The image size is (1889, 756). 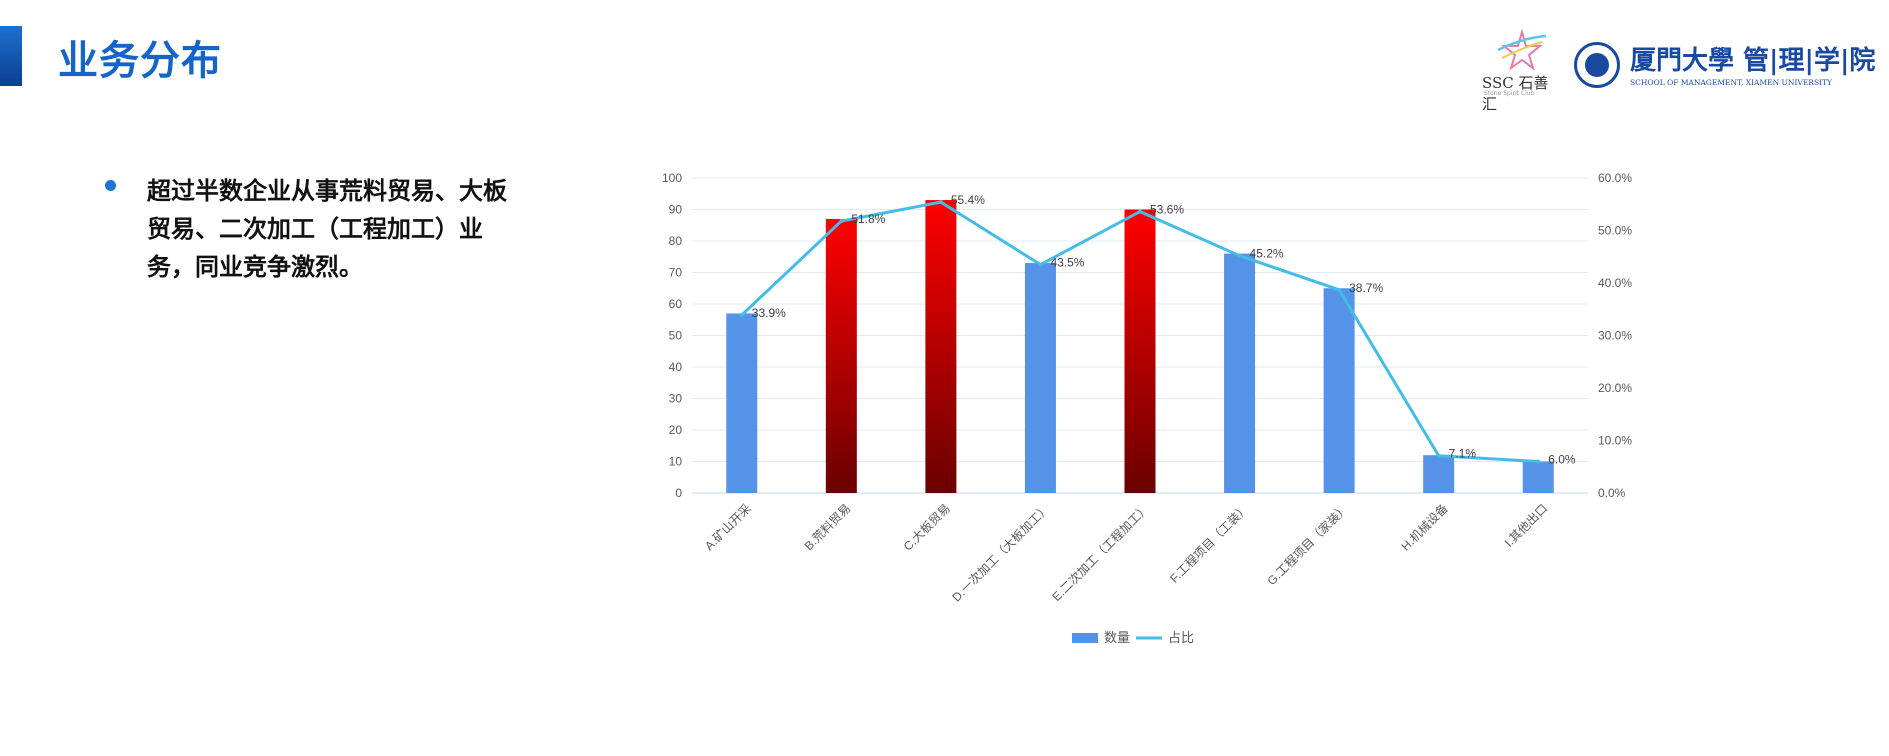 What do you see at coordinates (1612, 493) in the screenshot?
I see `y-right-tick-label: 0.0%` at bounding box center [1612, 493].